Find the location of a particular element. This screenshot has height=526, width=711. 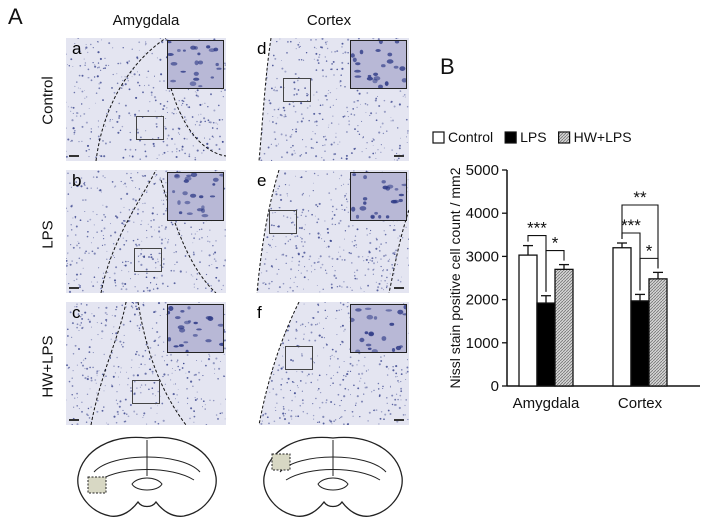

subpanel-letter-d: d is located at coordinates (262, 48).